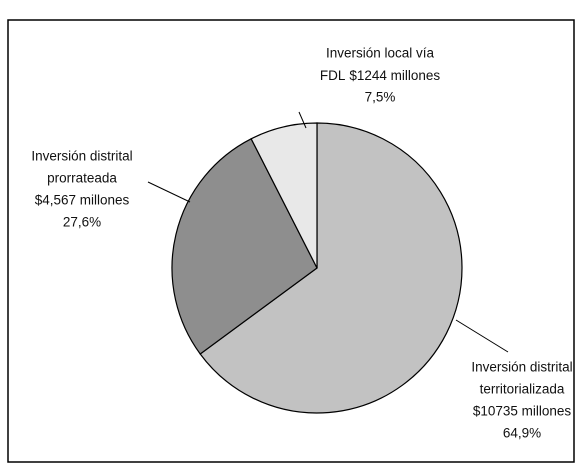  Describe the element at coordinates (394, 75) in the screenshot. I see `slice-amount: $1244 millones` at that location.